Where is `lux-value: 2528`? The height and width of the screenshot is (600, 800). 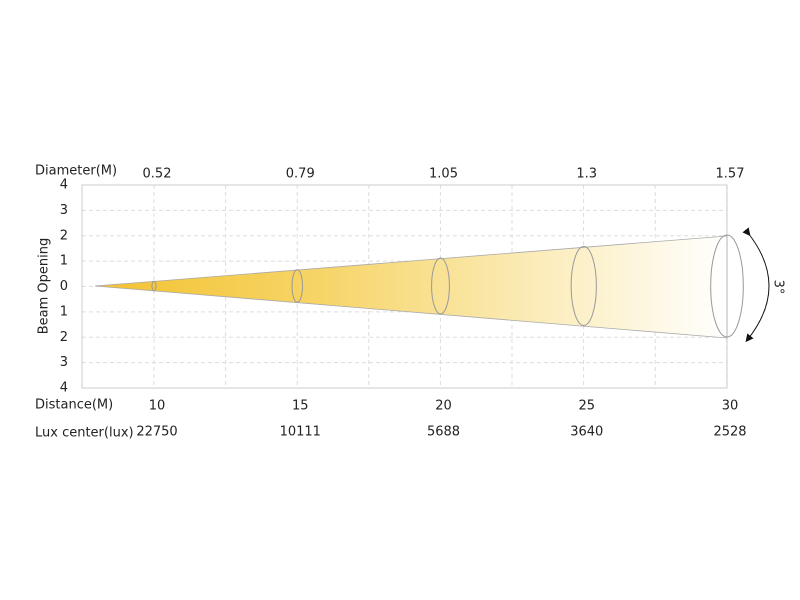
lux-value: 2528 is located at coordinates (729, 432).